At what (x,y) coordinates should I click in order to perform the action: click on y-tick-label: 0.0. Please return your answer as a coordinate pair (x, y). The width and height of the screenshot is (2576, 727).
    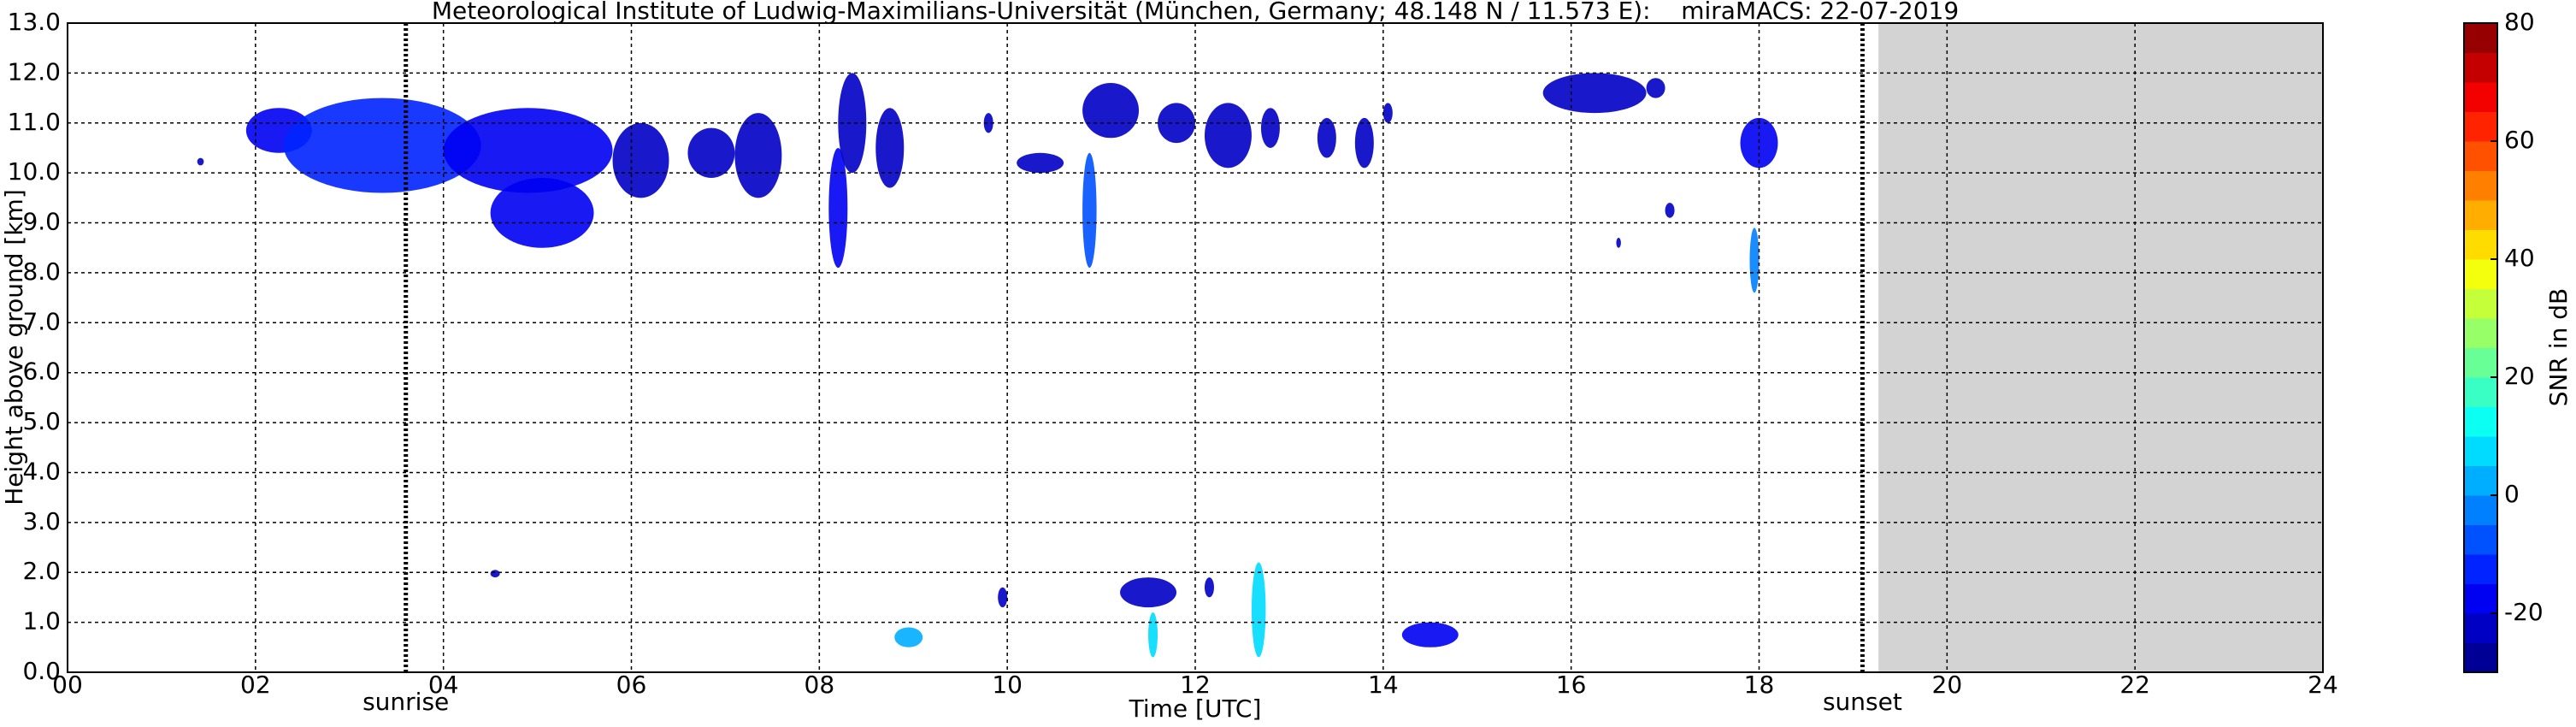
    Looking at the image, I should click on (41, 671).